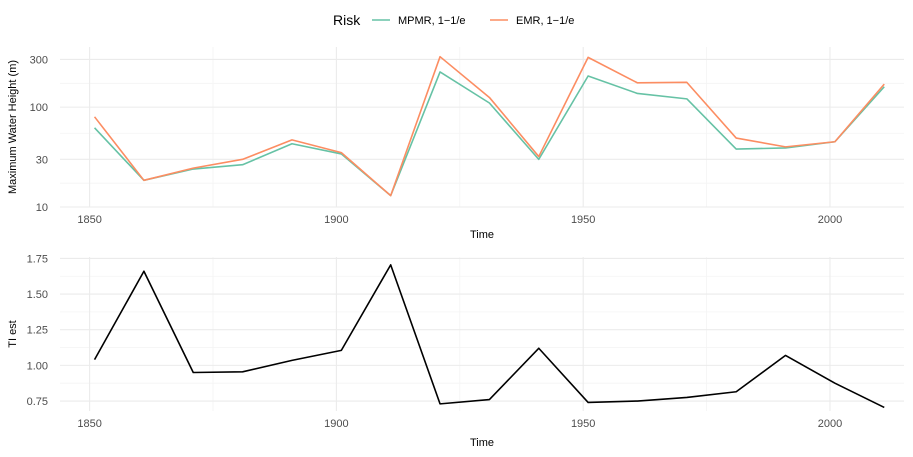  I want to click on legend-title: Risk, so click(347, 20).